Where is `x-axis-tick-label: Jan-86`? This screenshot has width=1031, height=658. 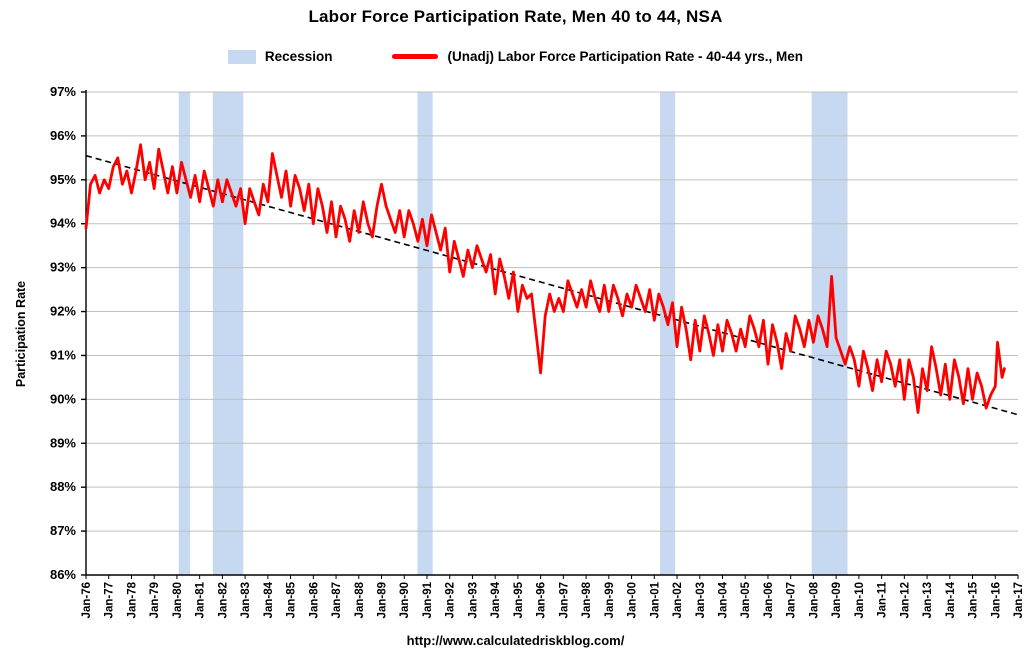
x-axis-tick-label: Jan-86 is located at coordinates (314, 600).